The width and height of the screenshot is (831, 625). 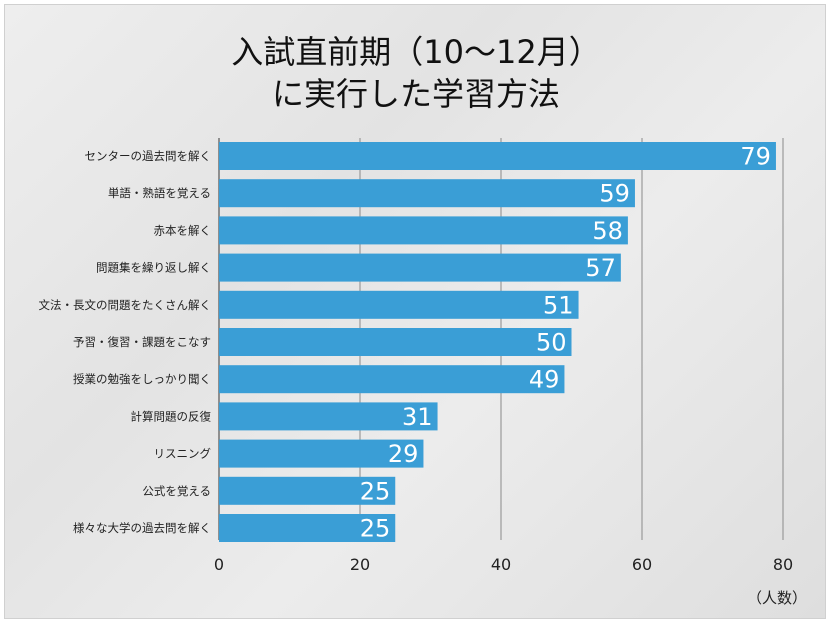 I want to click on x-tick-label-80: 80, so click(x=783, y=564).